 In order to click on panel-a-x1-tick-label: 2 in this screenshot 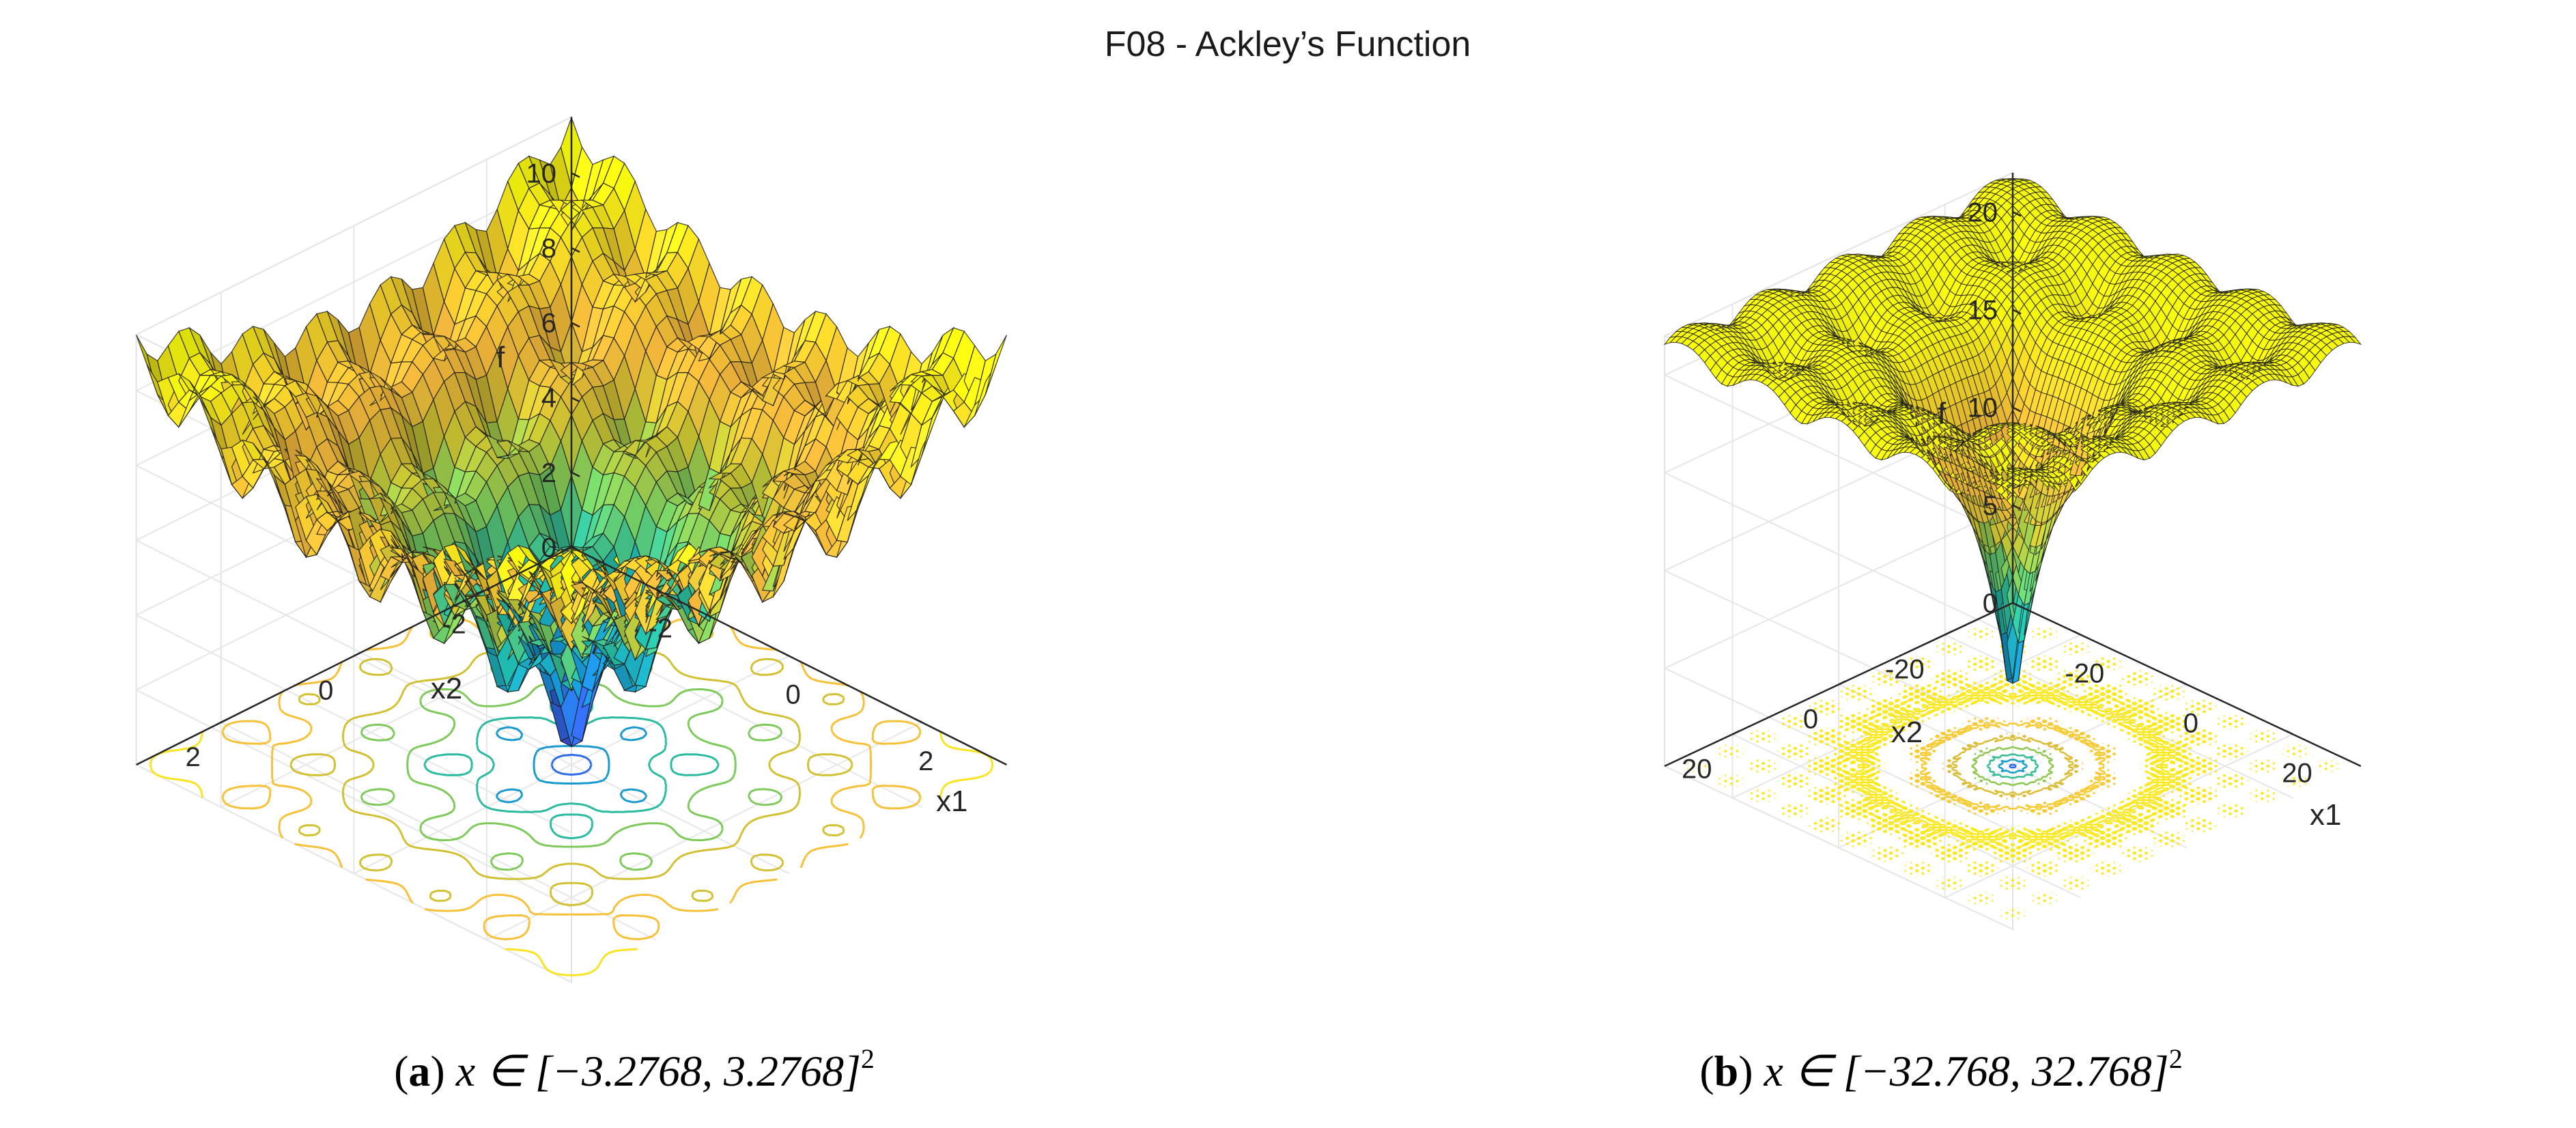, I will do `click(926, 761)`.